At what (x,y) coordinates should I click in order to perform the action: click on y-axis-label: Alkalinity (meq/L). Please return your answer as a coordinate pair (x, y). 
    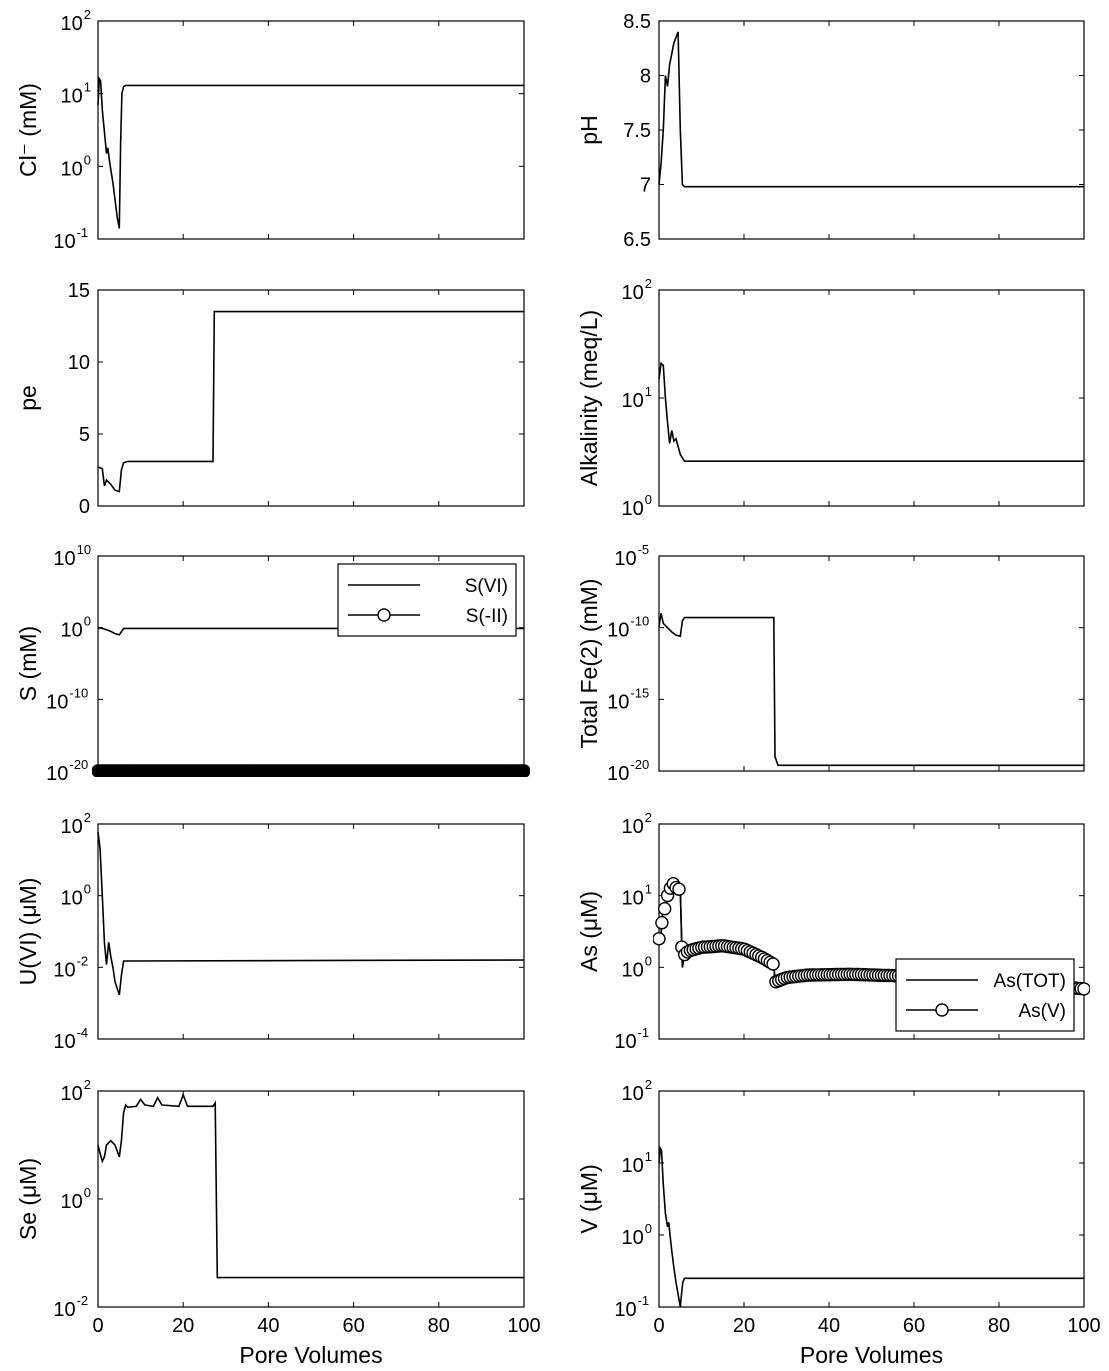
    Looking at the image, I should click on (589, 398).